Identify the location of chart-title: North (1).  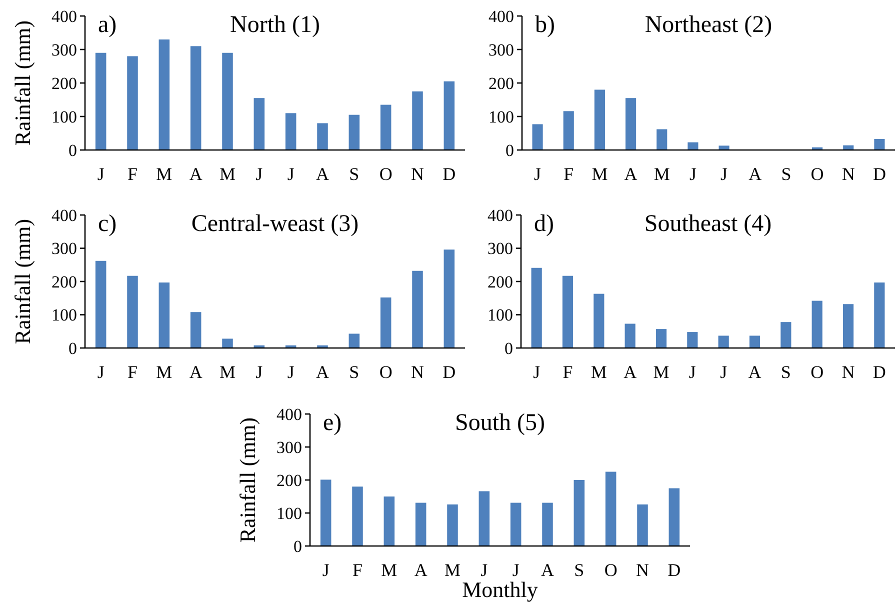
(275, 25).